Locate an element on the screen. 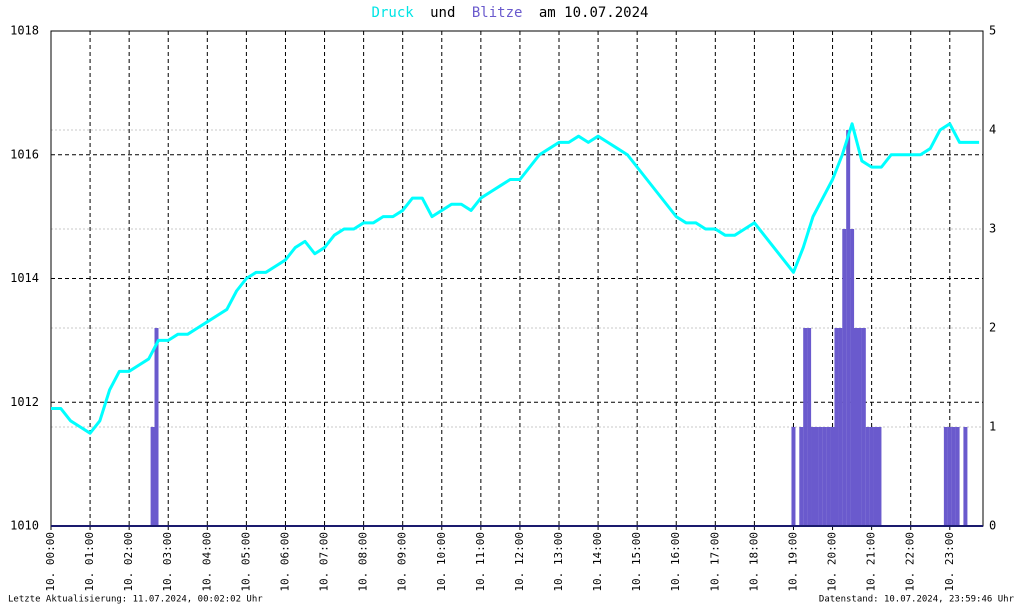 This screenshot has height=606, width=1020. y2-tick-label: 2 is located at coordinates (992, 328).